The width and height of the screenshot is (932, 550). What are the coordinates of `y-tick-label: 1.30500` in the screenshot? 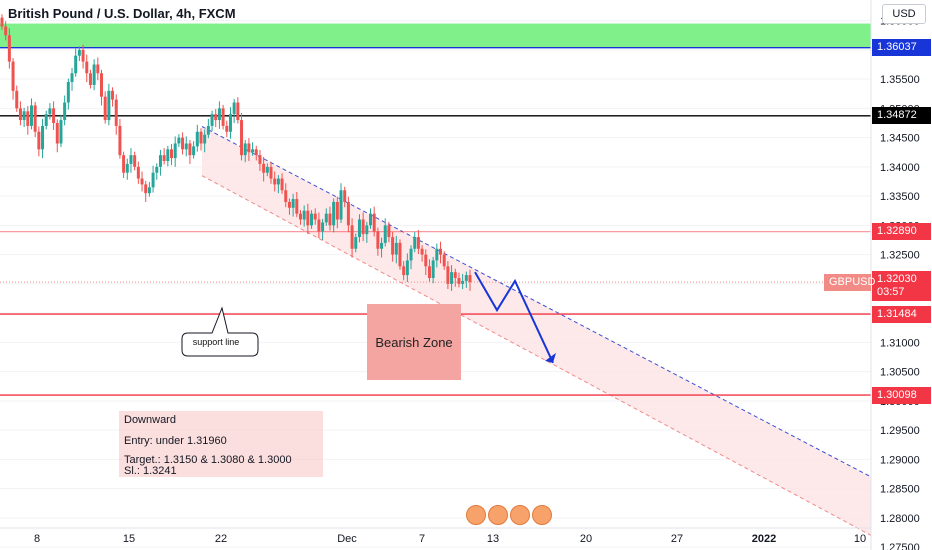 It's located at (900, 373).